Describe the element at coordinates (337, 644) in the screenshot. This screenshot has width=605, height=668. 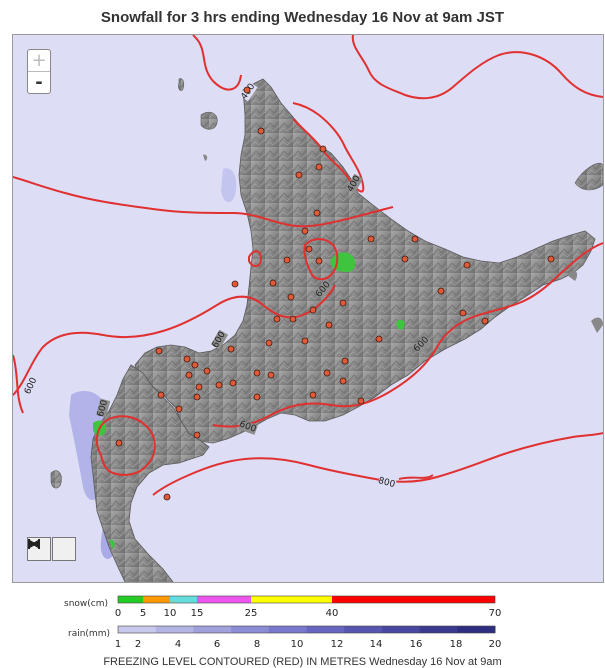
I see `rain-tick-label: 12` at that location.